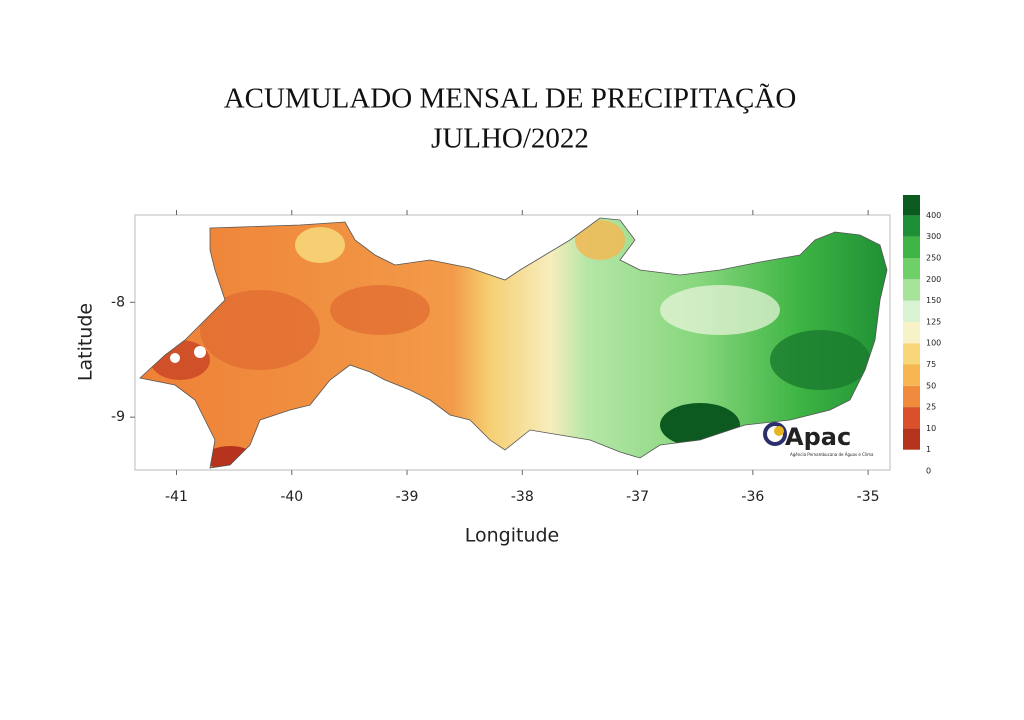 This screenshot has height=720, width=1024. I want to click on x-tick-label: -38, so click(522, 497).